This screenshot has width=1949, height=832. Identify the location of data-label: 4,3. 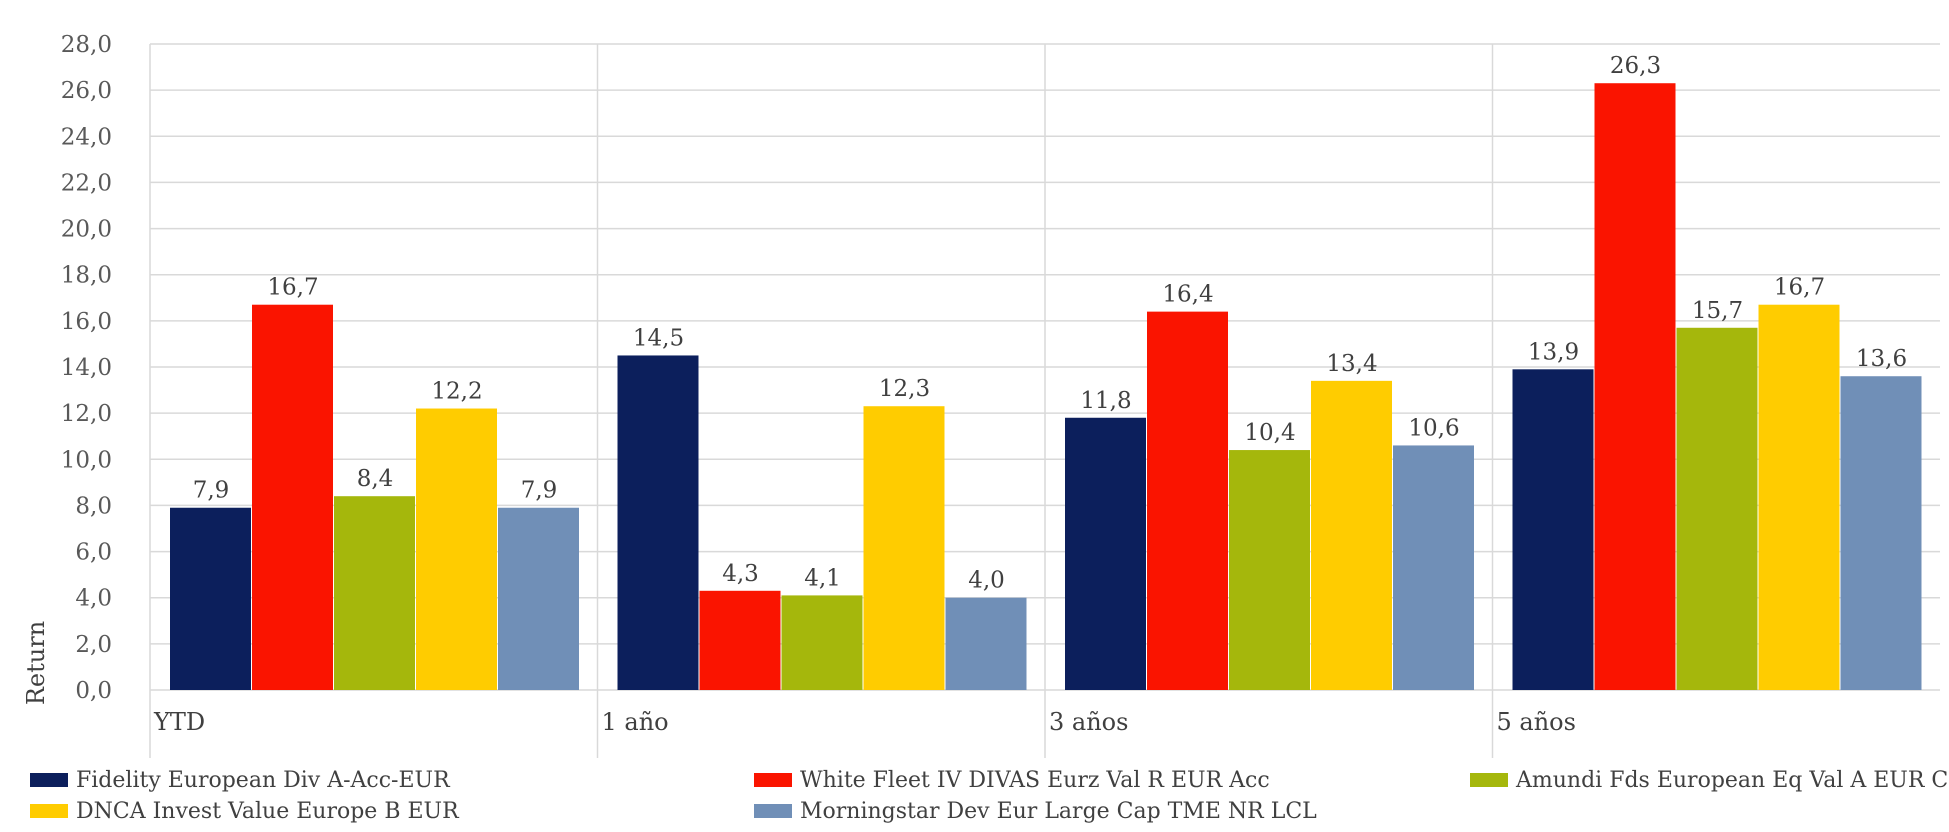
(740, 574).